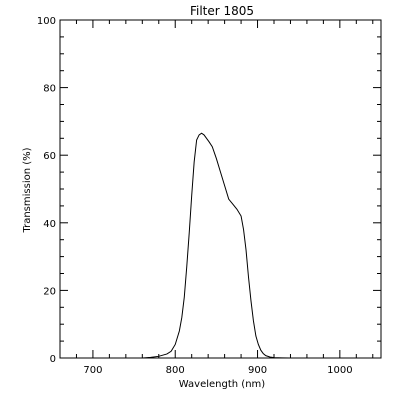  What do you see at coordinates (53, 359) in the screenshot?
I see `y-tick-label: 0` at bounding box center [53, 359].